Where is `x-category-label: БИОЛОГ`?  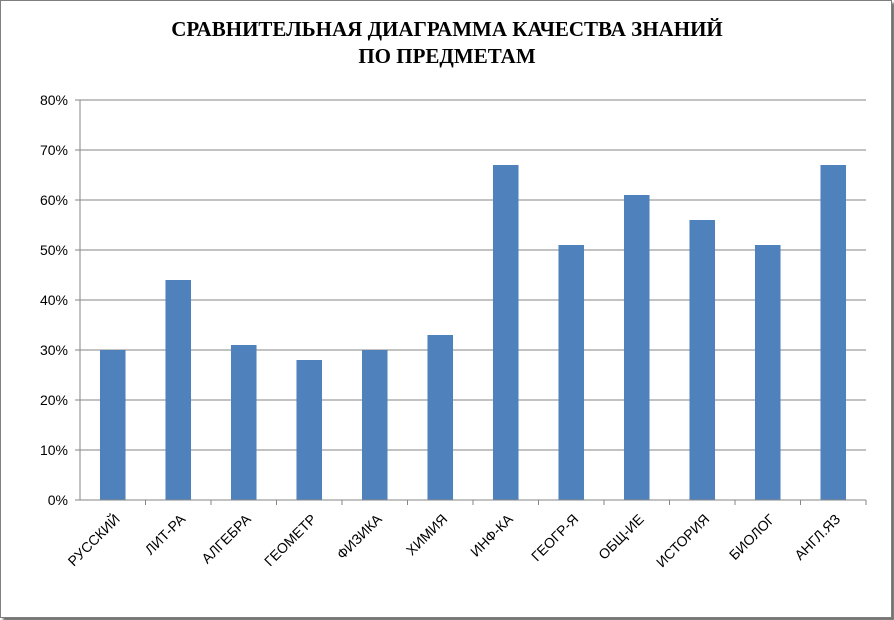
x-category-label: БИОЛОГ is located at coordinates (752, 537).